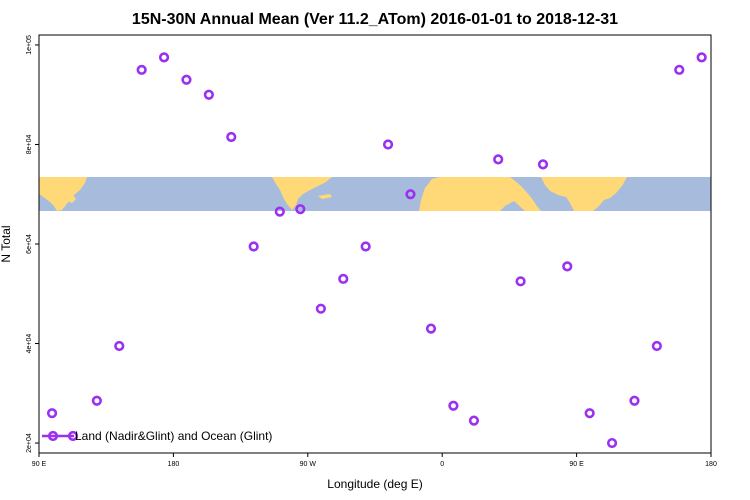  What do you see at coordinates (325, 196) in the screenshot?
I see `land-caribbean` at bounding box center [325, 196].